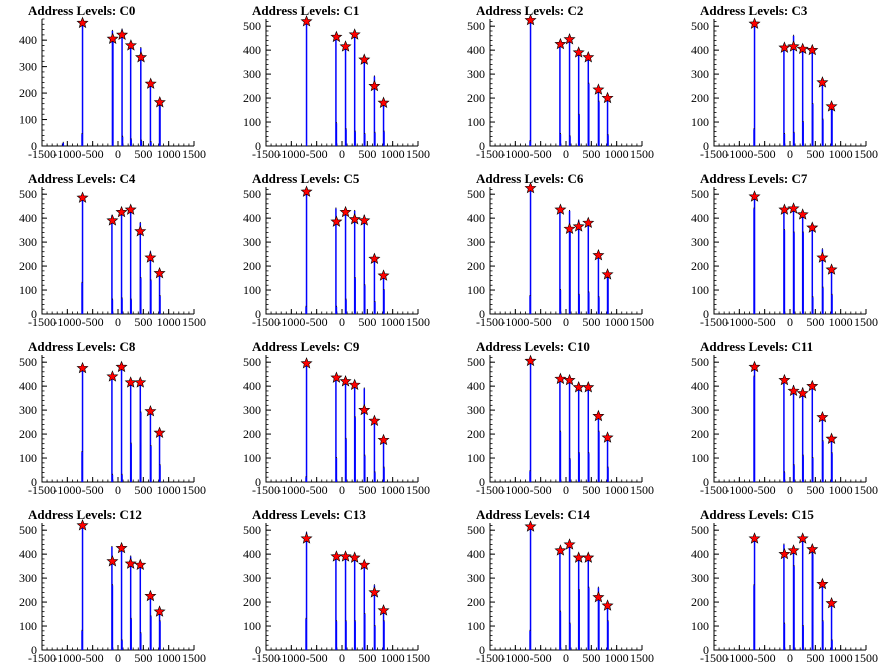 The height and width of the screenshot is (672, 896). Describe the element at coordinates (754, 178) in the screenshot. I see `chart-title: Address Levels: C7` at that location.